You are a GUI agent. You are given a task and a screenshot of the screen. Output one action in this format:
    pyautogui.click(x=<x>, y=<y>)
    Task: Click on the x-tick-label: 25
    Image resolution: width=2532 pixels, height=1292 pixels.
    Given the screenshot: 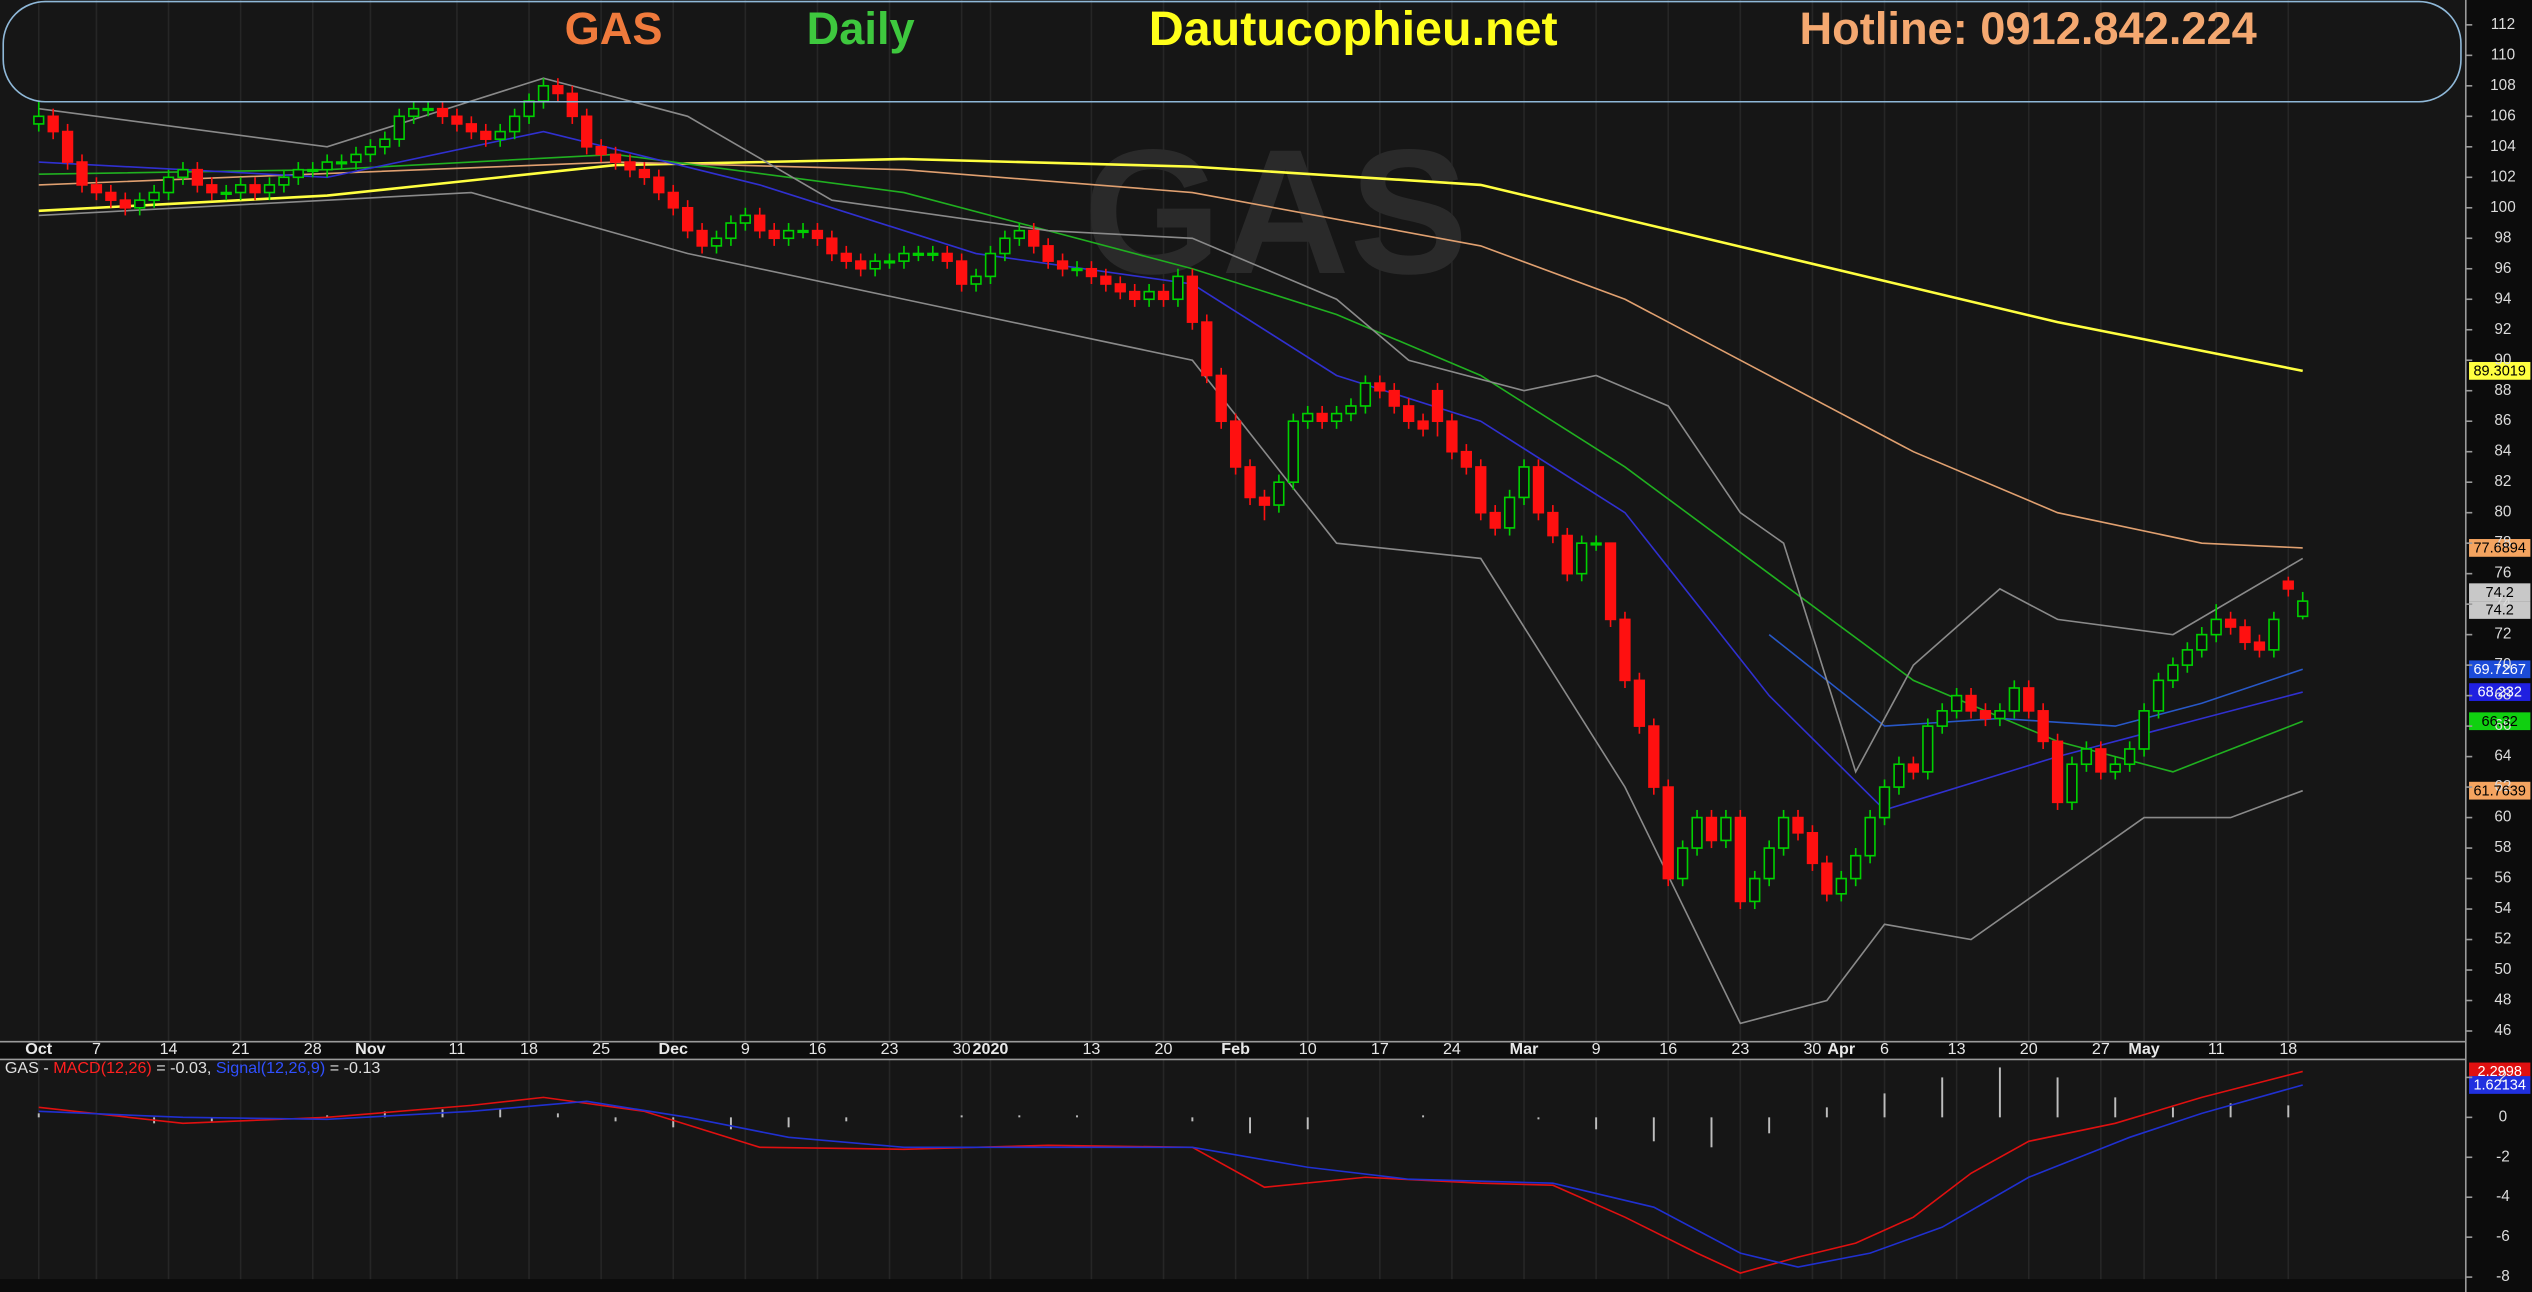 What is the action you would take?
    pyautogui.click(x=601, y=1049)
    